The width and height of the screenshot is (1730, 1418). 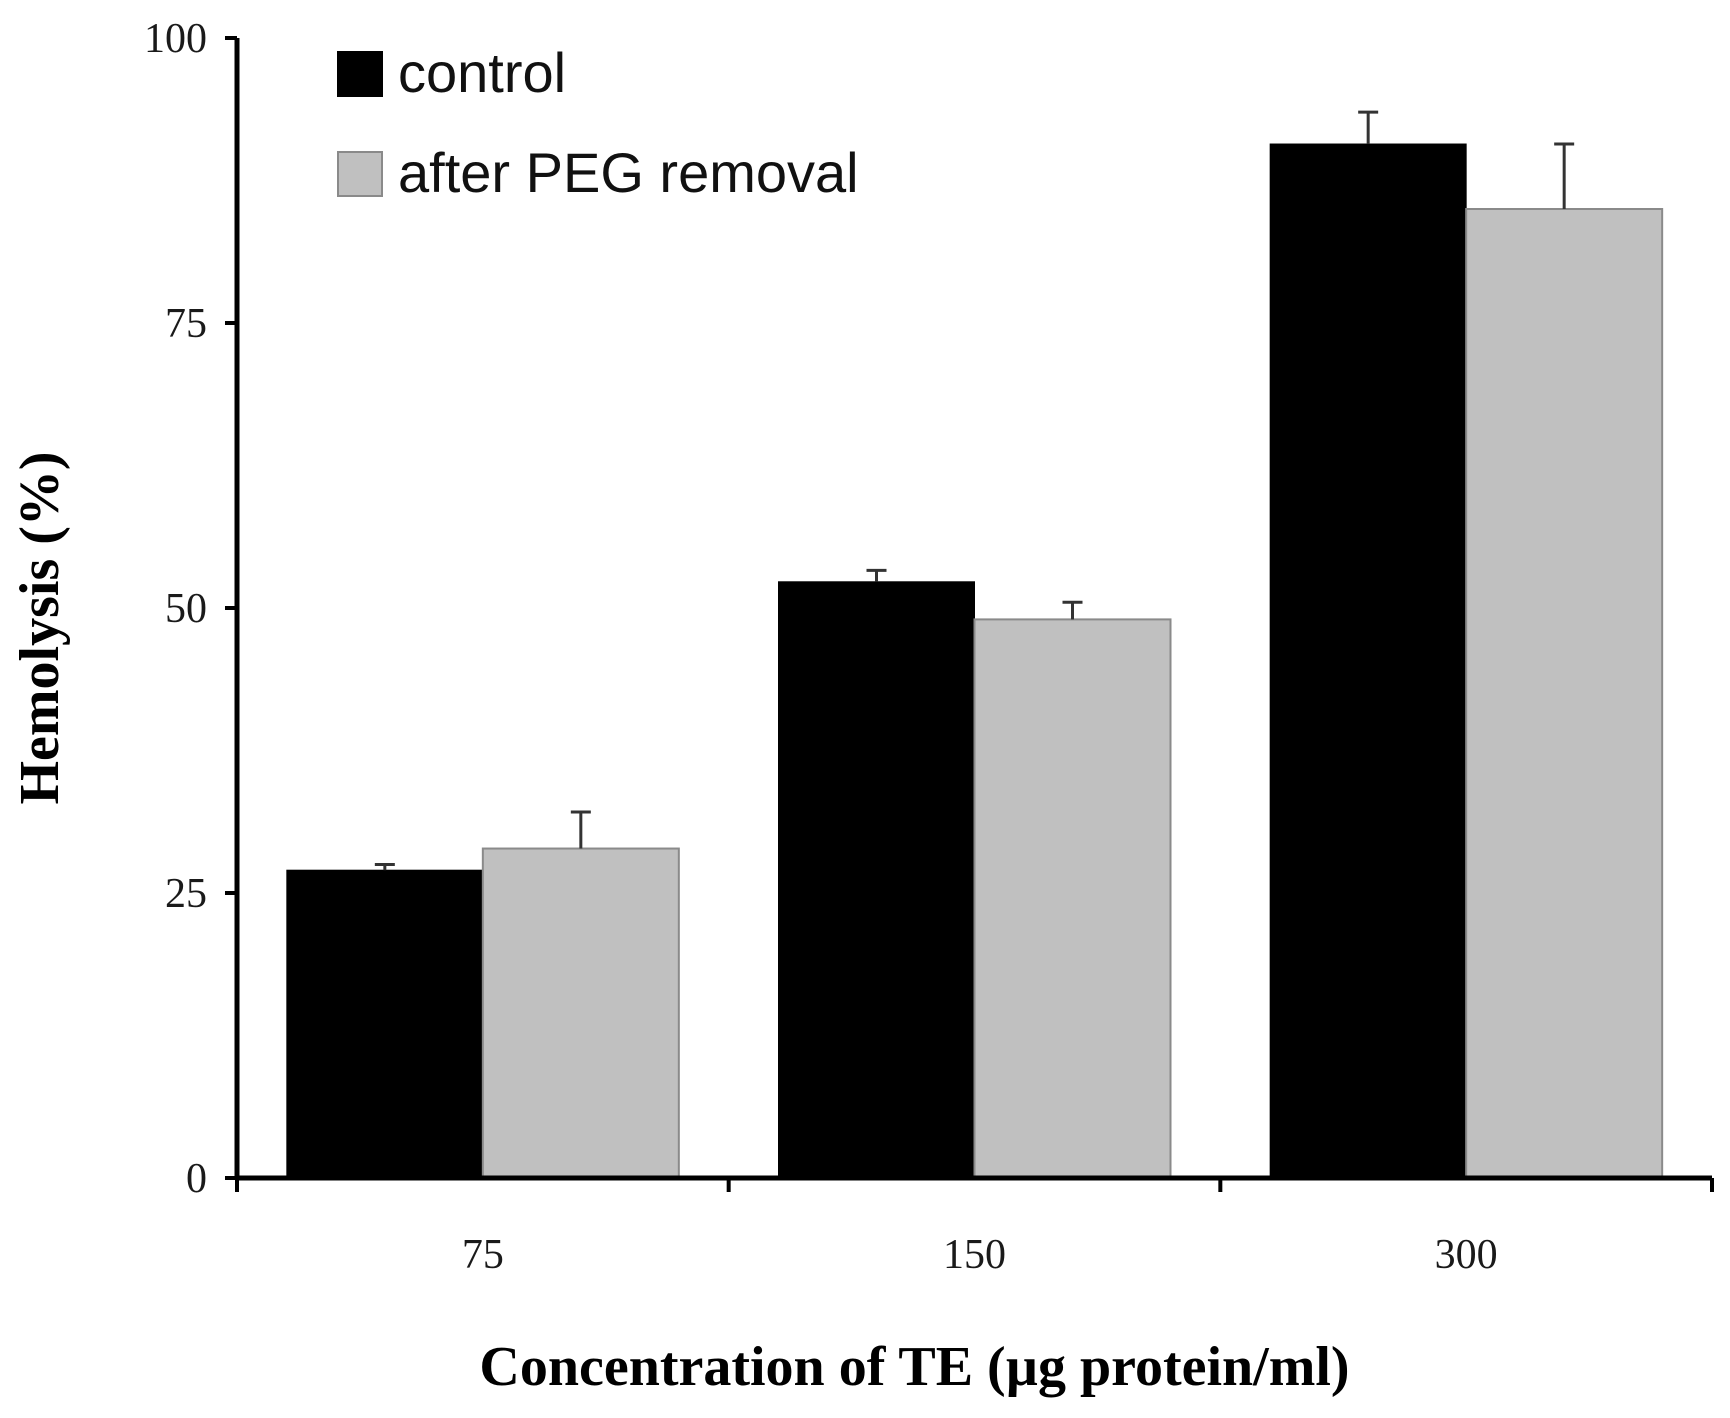 I want to click on x-tick-label: 75, so click(x=483, y=1255).